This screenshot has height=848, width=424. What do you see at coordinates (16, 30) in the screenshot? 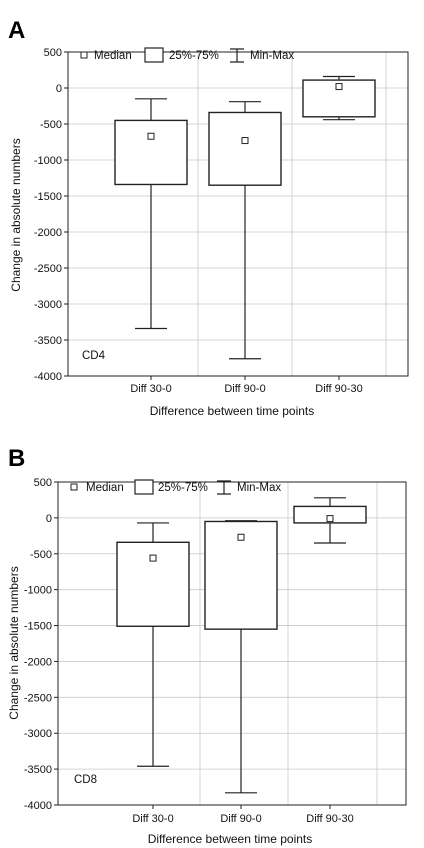
I see `panel-label: A` at bounding box center [16, 30].